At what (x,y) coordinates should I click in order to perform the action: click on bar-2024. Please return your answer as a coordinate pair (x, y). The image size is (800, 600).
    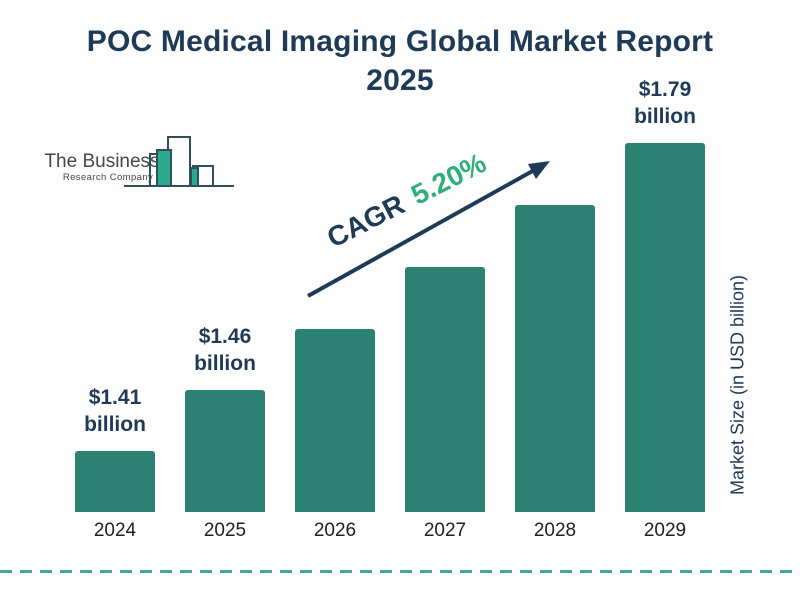
    Looking at the image, I should click on (115, 481).